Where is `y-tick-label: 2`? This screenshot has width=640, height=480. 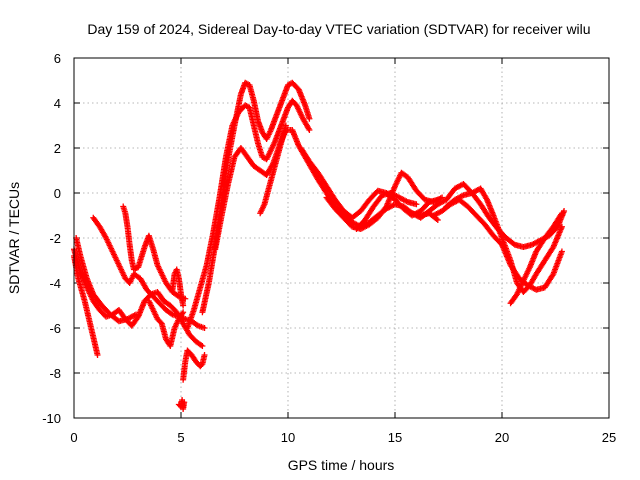 y-tick-label: 2 is located at coordinates (57, 148).